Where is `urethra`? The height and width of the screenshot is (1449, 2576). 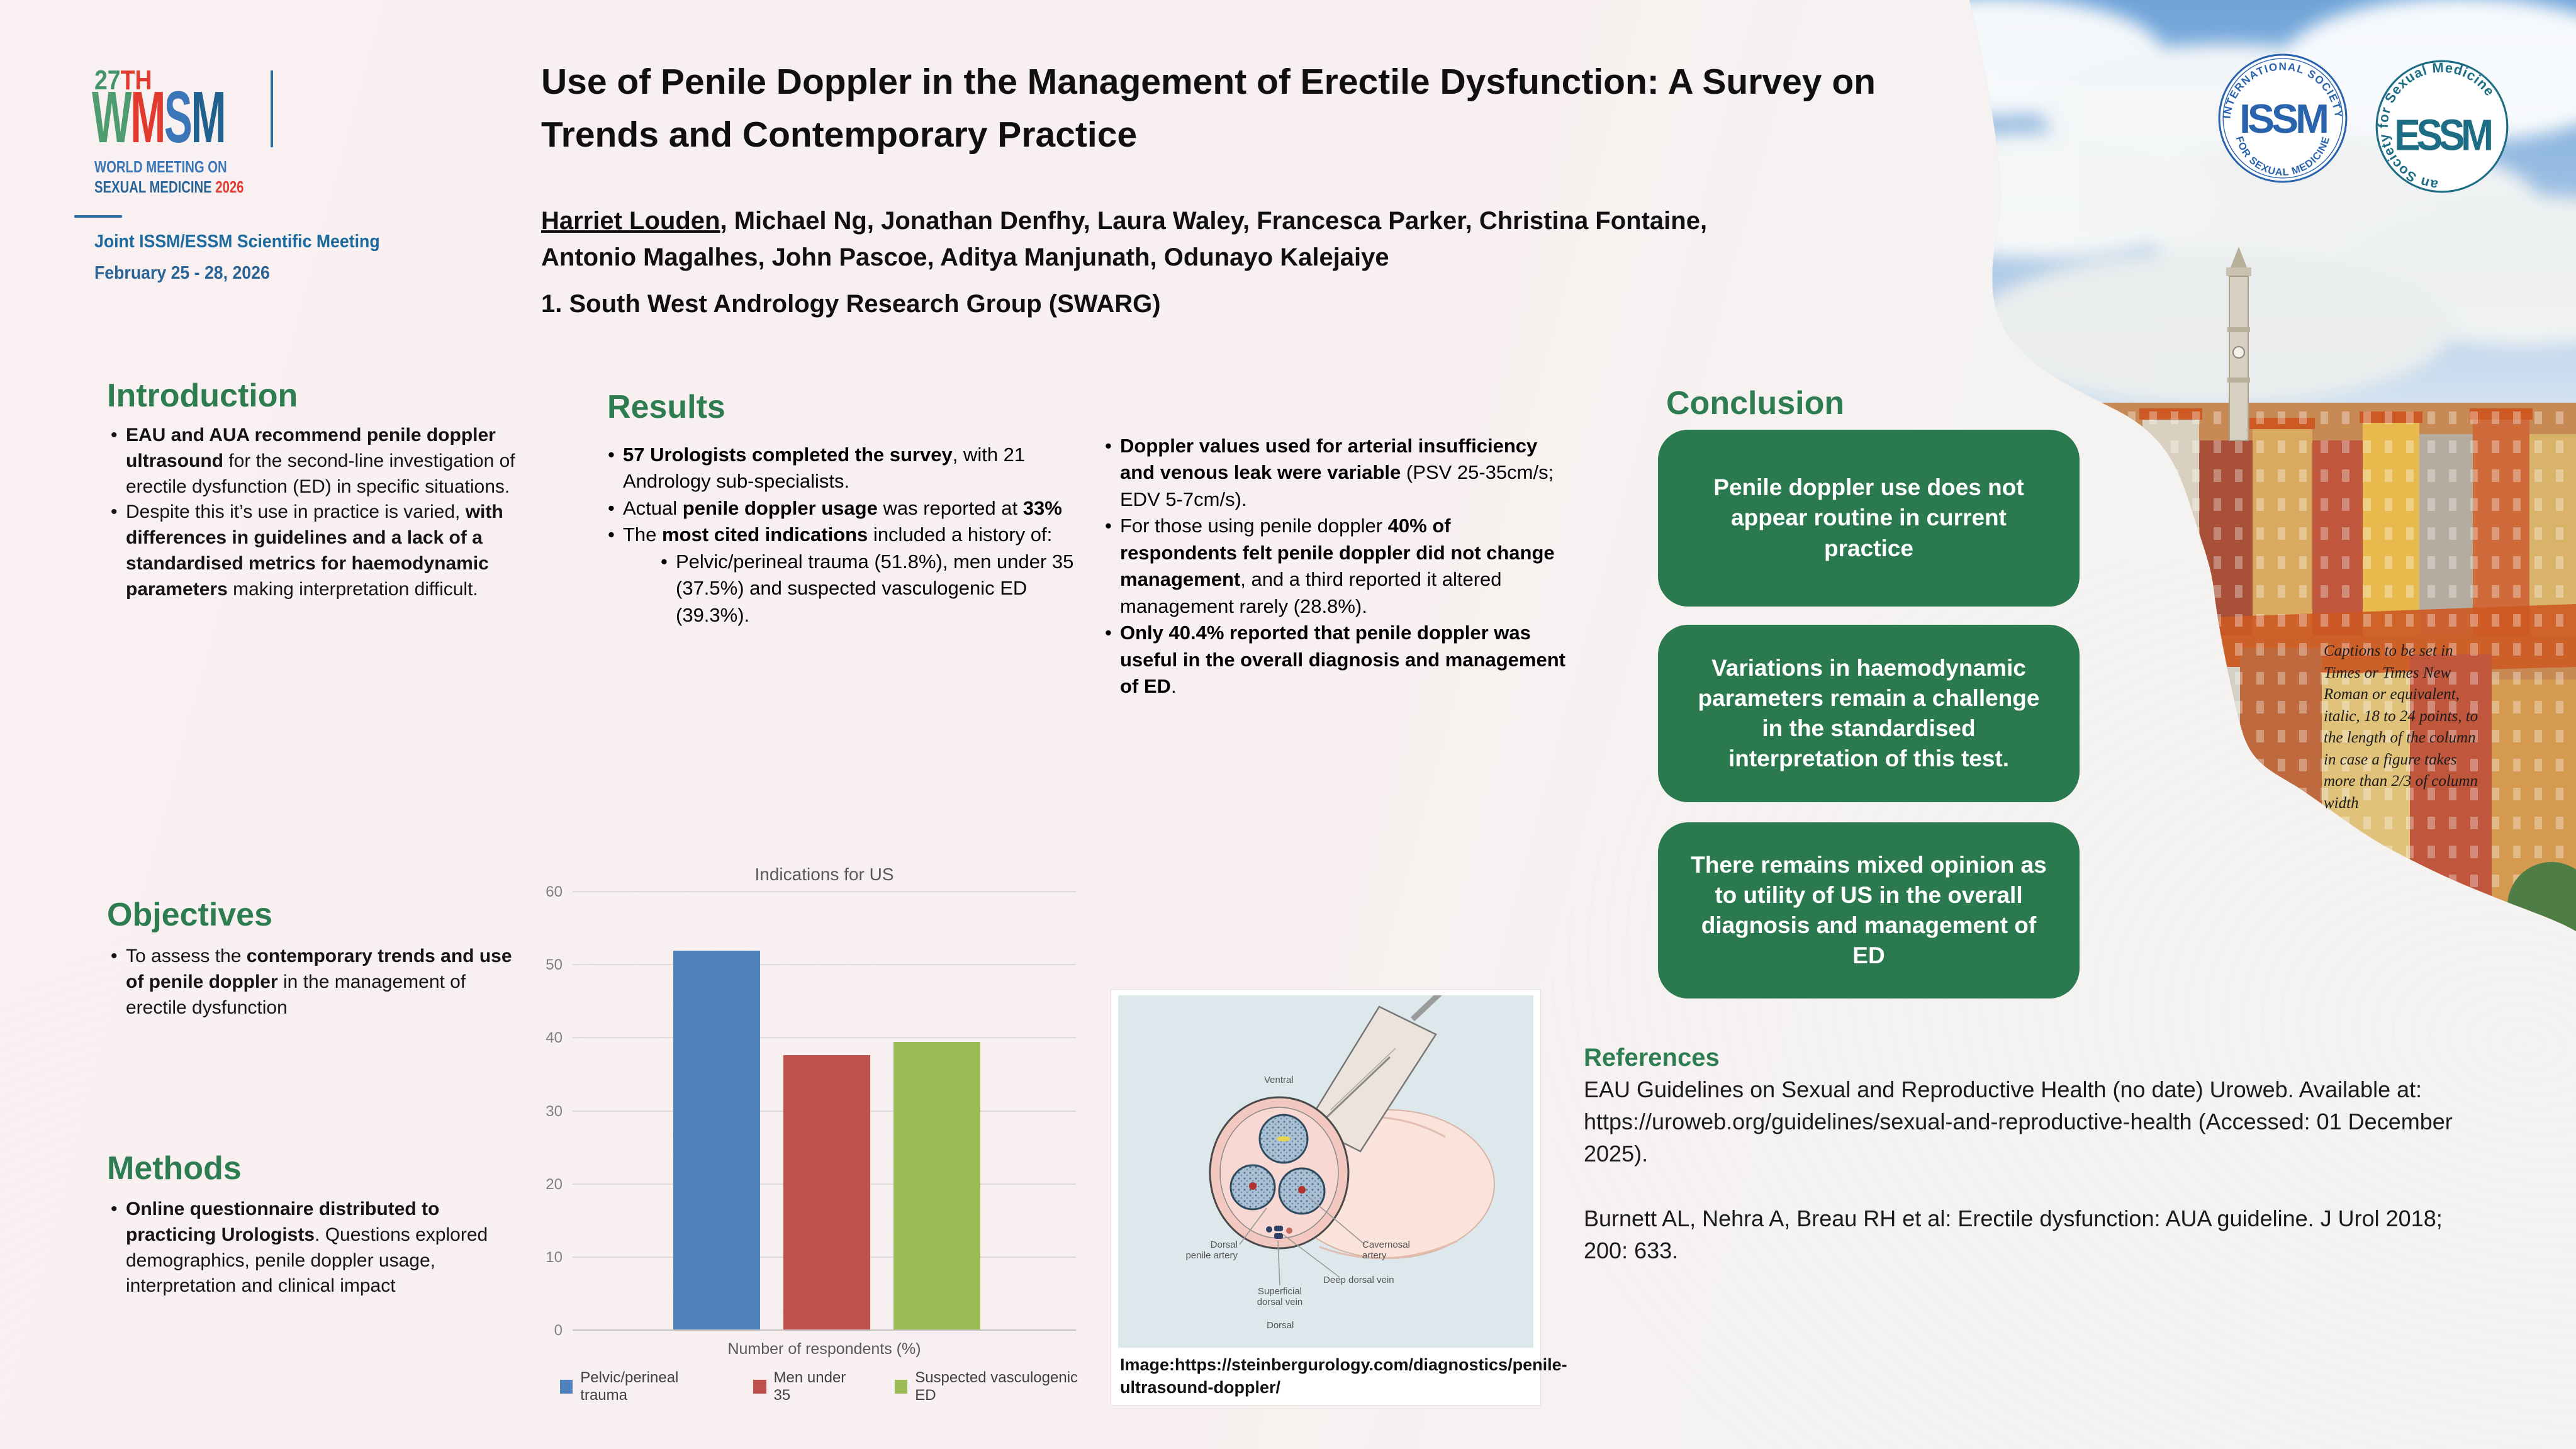
urethra is located at coordinates (1284, 1138).